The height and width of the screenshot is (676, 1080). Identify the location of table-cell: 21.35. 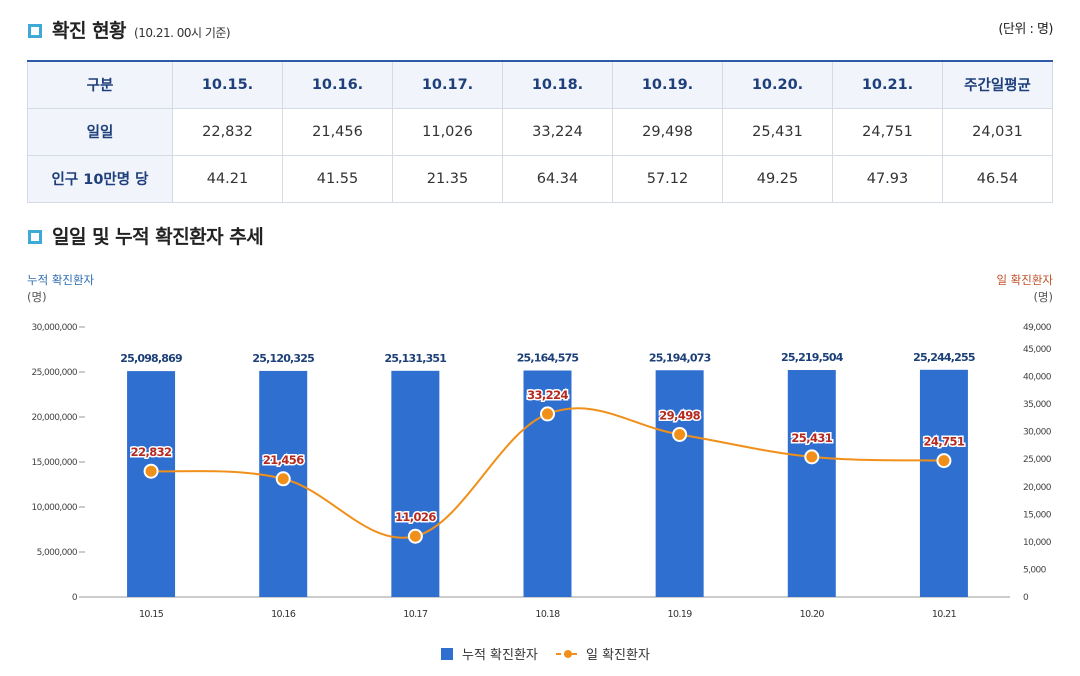
(447, 178).